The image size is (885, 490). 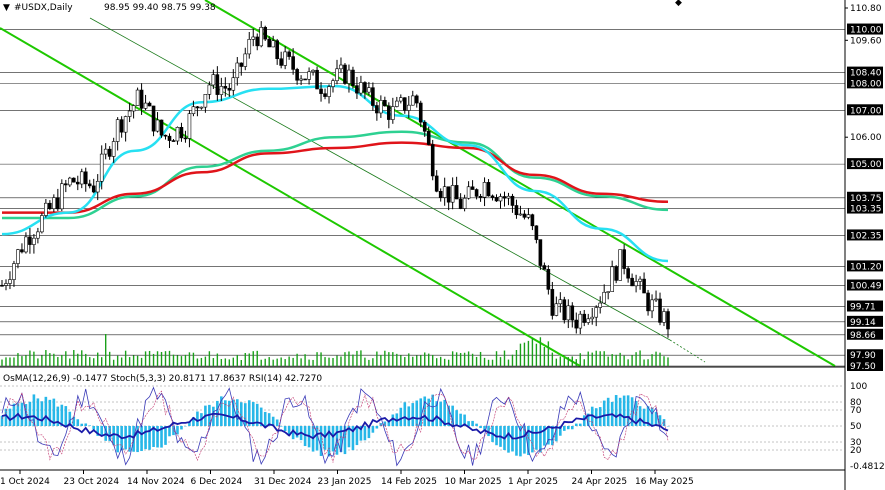 I want to click on price-level-label: 107.00, so click(x=866, y=111).